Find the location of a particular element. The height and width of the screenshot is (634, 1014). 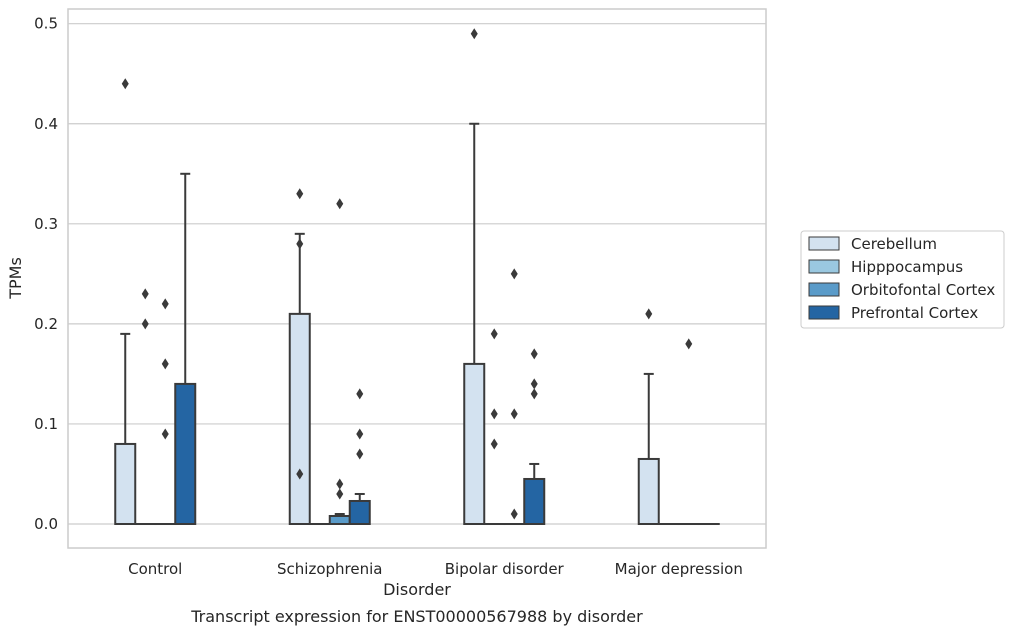

y-tick-label: 0.4 is located at coordinates (46, 124).